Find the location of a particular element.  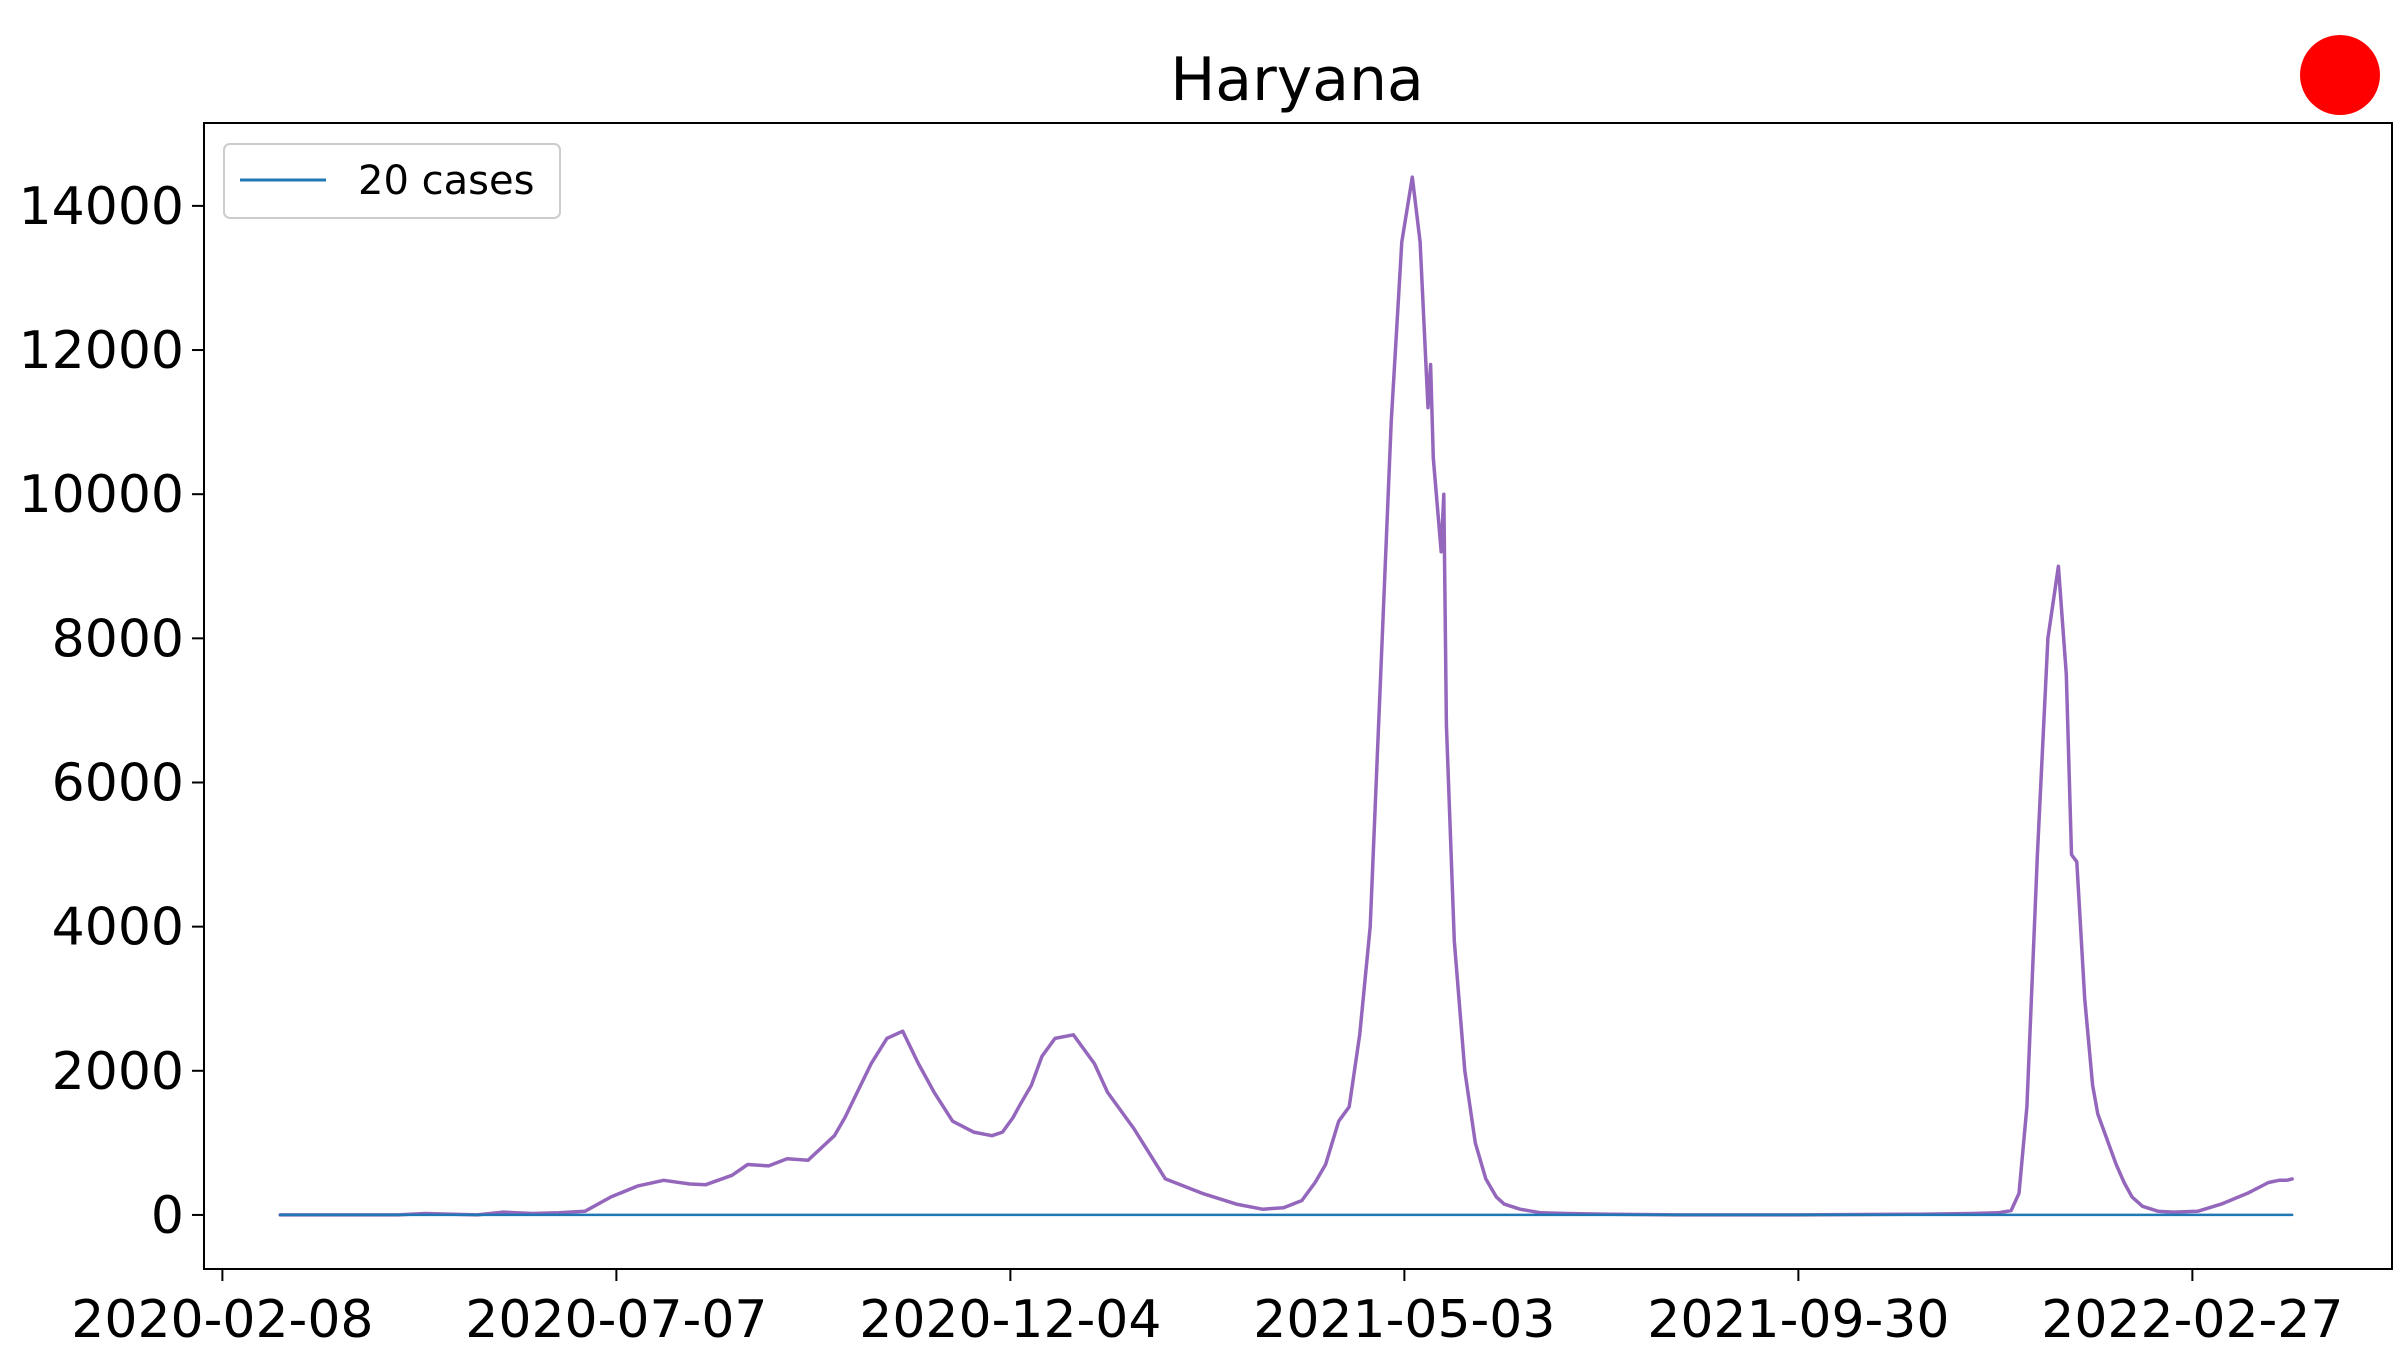

y-tick-label: 4000 is located at coordinates (118, 928).